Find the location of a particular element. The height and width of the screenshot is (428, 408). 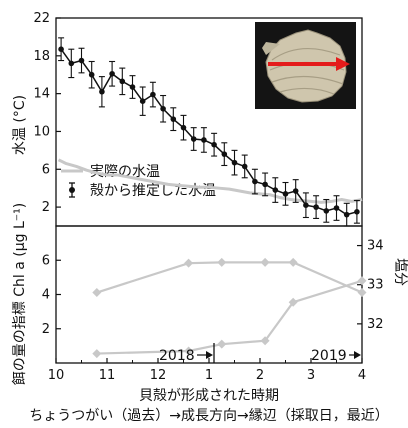

lower-y-tick-label: 4 is located at coordinates (46, 295).